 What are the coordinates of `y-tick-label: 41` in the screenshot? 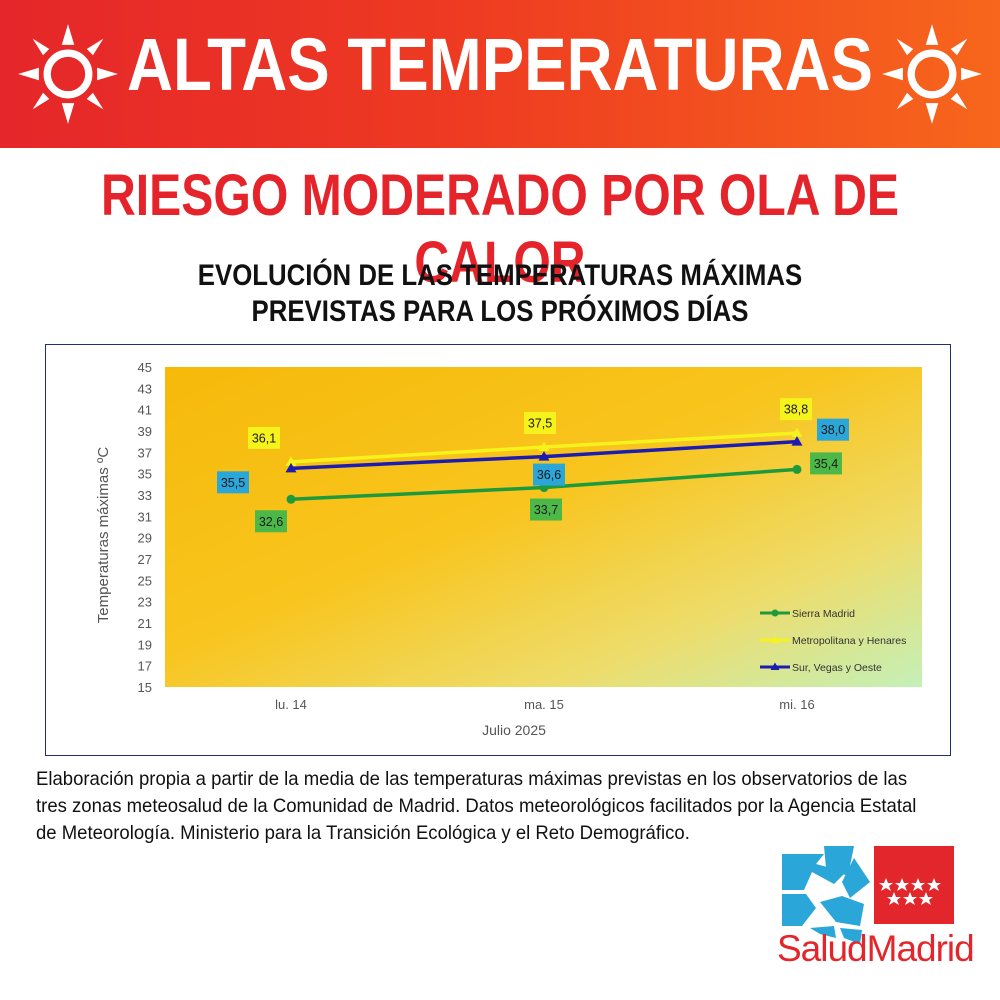 It's located at (145, 410).